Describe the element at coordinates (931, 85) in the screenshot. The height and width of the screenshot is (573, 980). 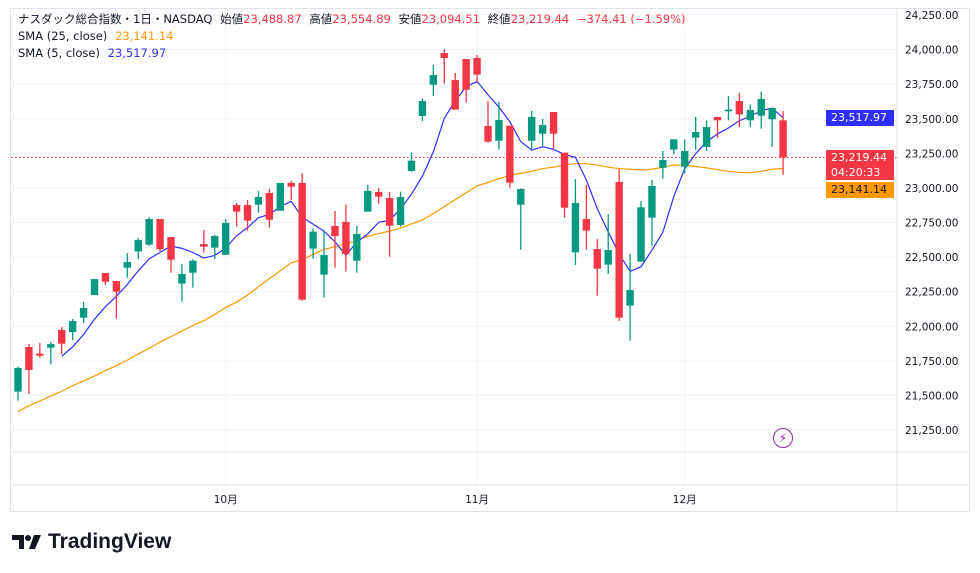
I see `y-tick-label: 23,750.00` at that location.